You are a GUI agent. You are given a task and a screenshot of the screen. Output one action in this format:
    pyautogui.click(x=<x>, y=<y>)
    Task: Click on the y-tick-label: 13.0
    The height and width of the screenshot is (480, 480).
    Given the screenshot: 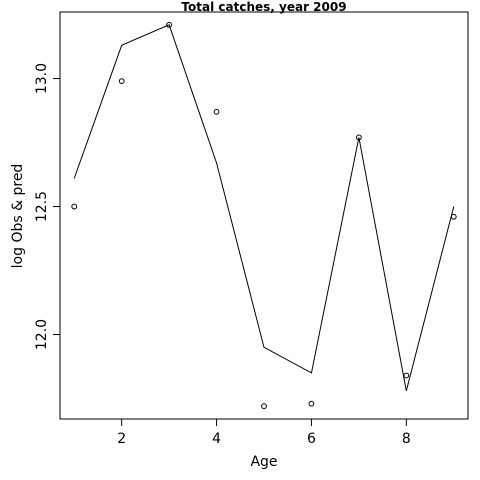 What is the action you would take?
    pyautogui.click(x=42, y=78)
    